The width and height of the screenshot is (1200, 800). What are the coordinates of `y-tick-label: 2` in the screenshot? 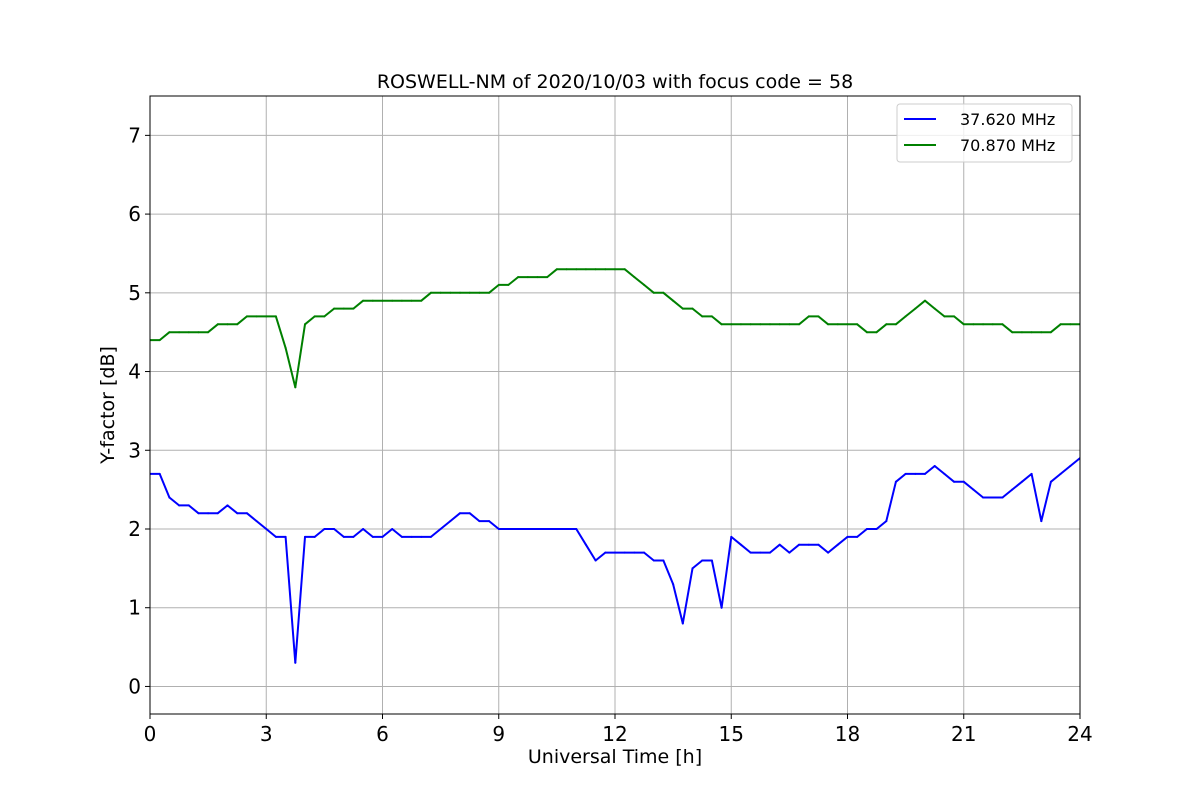 It's located at (134, 529).